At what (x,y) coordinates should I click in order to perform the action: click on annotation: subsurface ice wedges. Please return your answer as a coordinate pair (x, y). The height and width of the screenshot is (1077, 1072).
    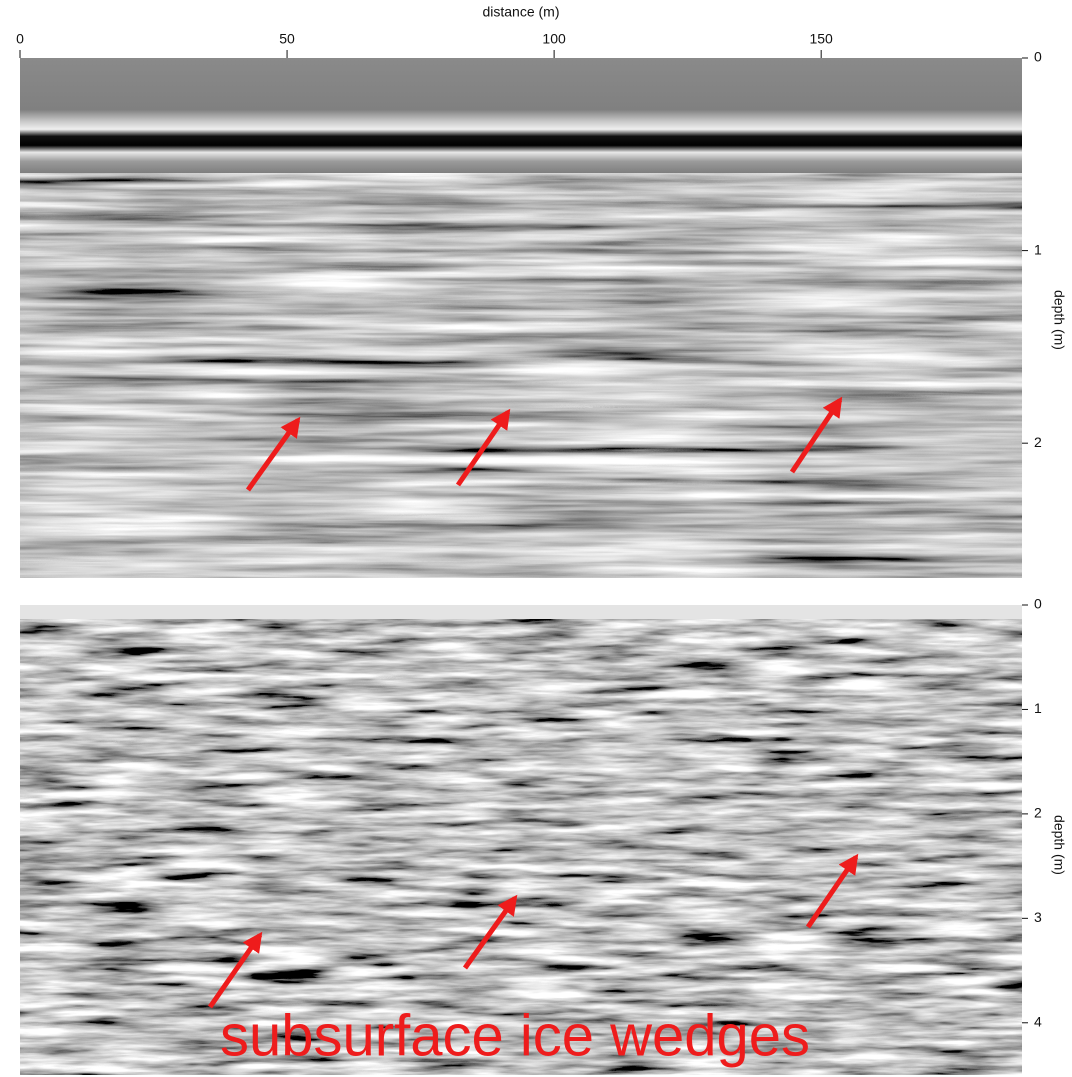
    Looking at the image, I should click on (515, 1035).